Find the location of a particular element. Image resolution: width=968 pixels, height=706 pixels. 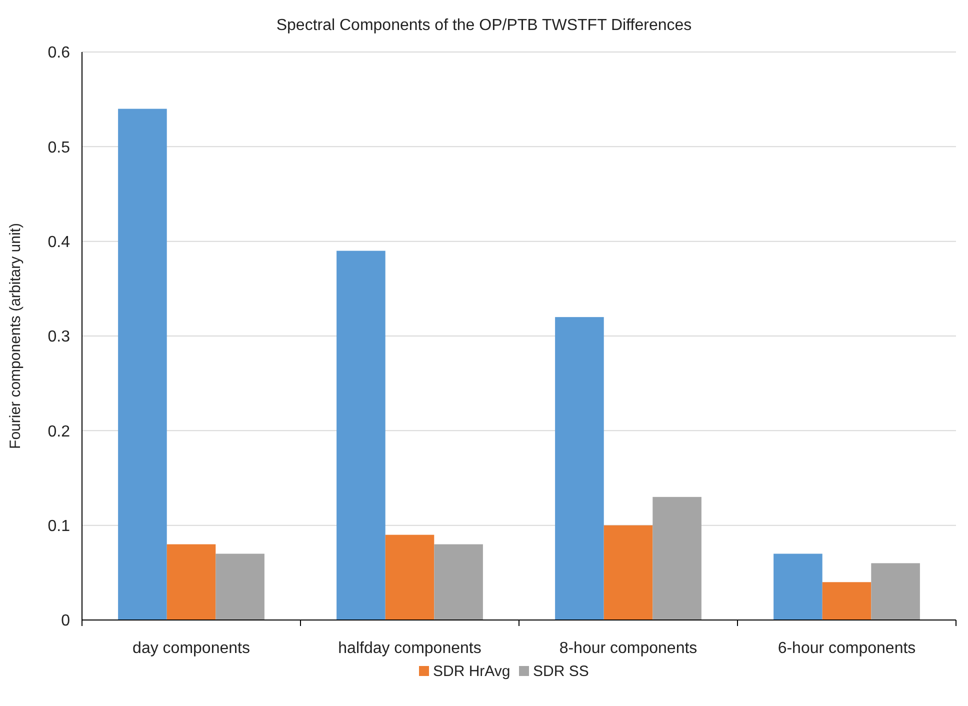

x-tick-label: day components is located at coordinates (191, 648).